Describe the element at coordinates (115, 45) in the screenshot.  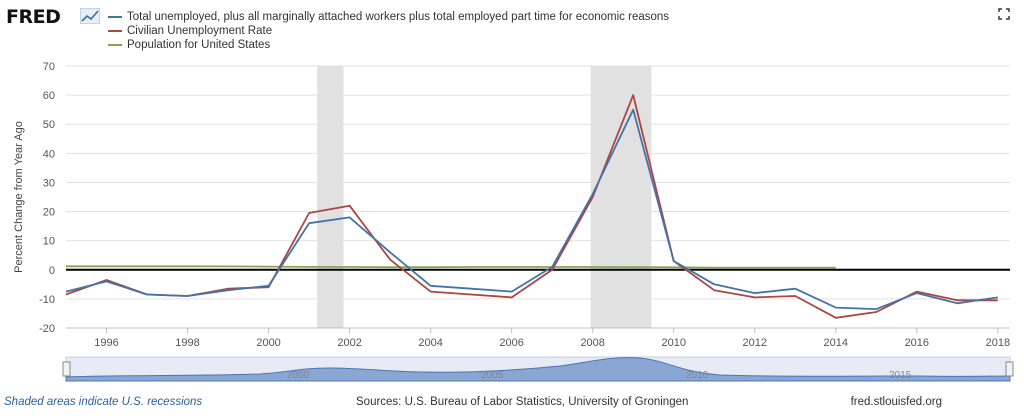
I see `legend-swatch-population` at that location.